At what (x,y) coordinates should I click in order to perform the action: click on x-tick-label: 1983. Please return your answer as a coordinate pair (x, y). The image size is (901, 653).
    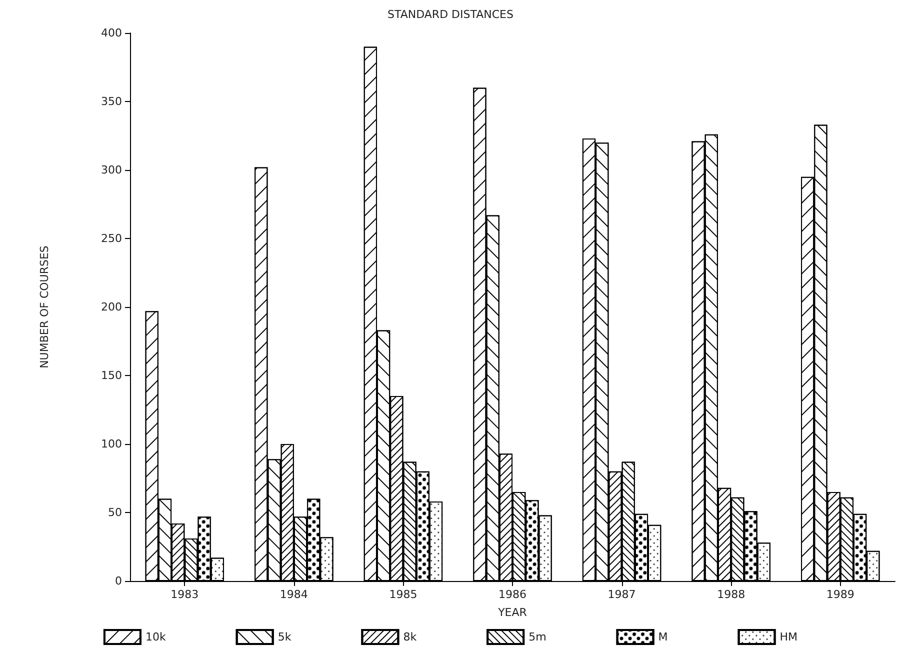
    Looking at the image, I should click on (184, 594).